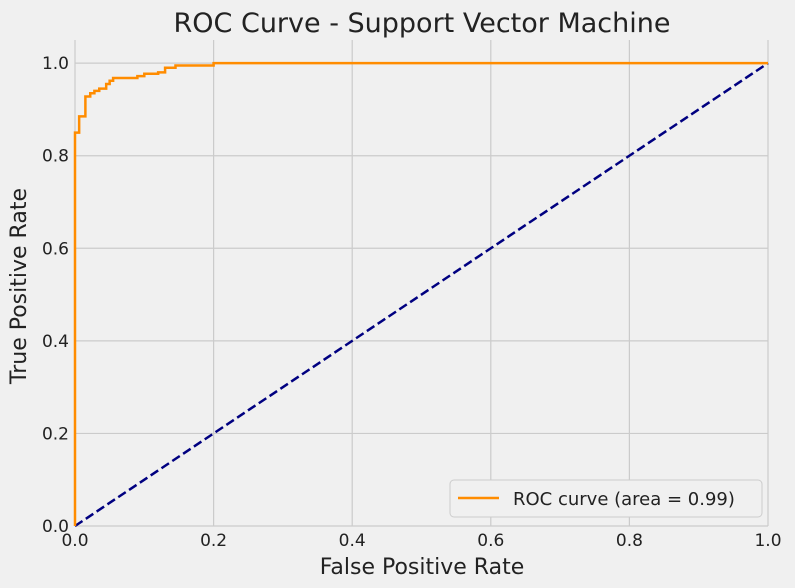 The height and width of the screenshot is (588, 795). Describe the element at coordinates (74, 541) in the screenshot. I see `x-tick-label: 0.0` at that location.